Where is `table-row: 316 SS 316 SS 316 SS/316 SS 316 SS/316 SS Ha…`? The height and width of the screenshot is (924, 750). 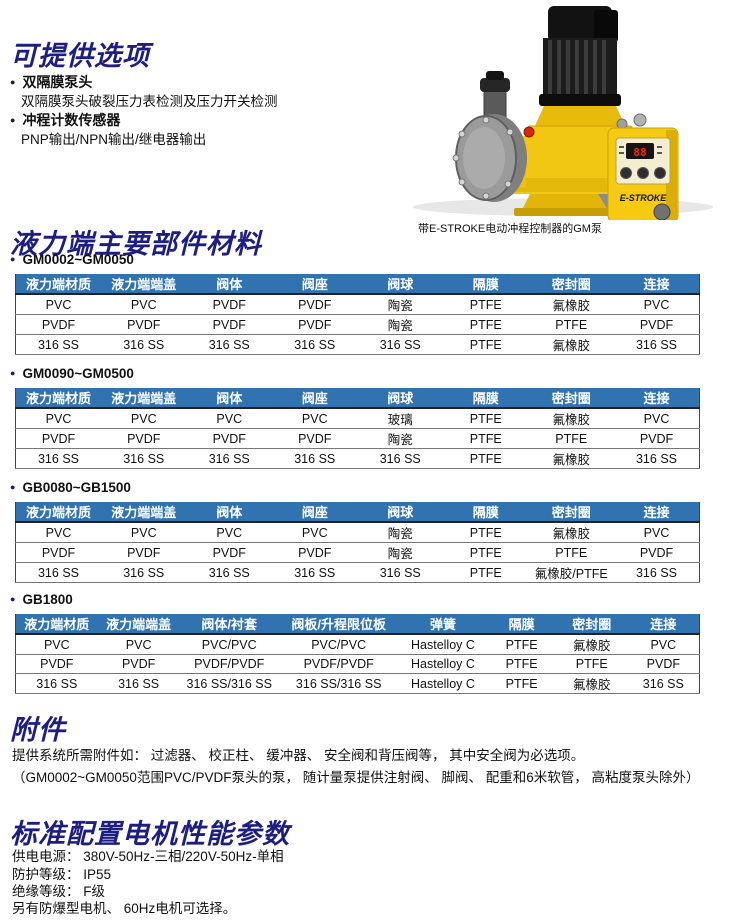
table-row: 316 SS 316 SS 316 SS/316 SS 316 SS/316 SS Ha… is located at coordinates (357, 683).